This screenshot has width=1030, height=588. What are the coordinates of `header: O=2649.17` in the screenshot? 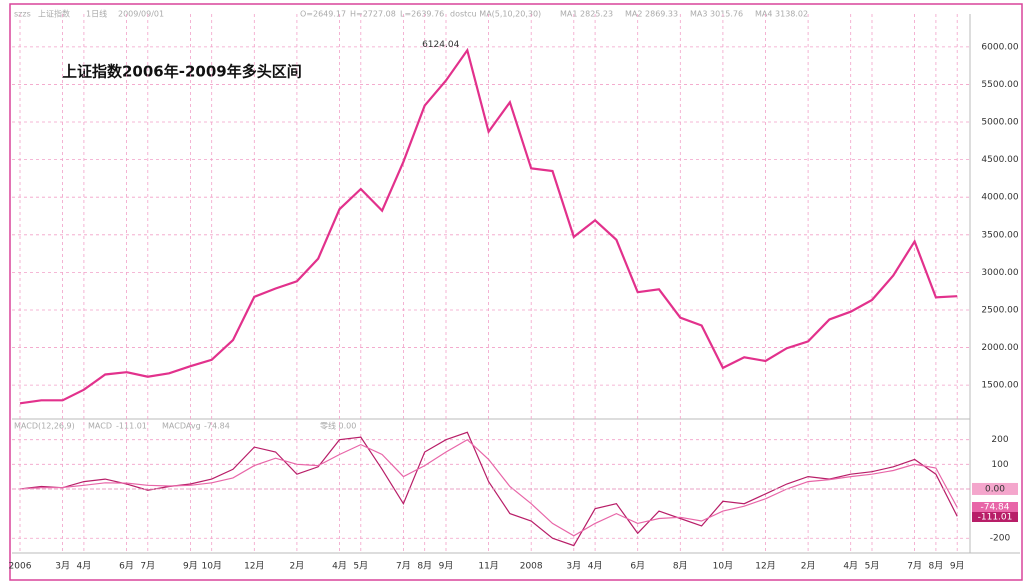 It's located at (323, 14).